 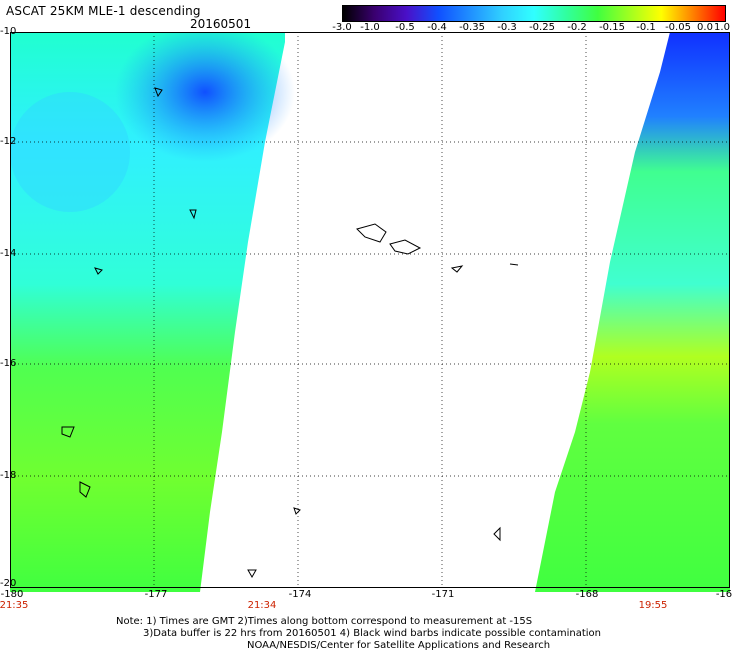 What do you see at coordinates (653, 605) in the screenshot?
I see `pass-time-label: 19:55` at bounding box center [653, 605].